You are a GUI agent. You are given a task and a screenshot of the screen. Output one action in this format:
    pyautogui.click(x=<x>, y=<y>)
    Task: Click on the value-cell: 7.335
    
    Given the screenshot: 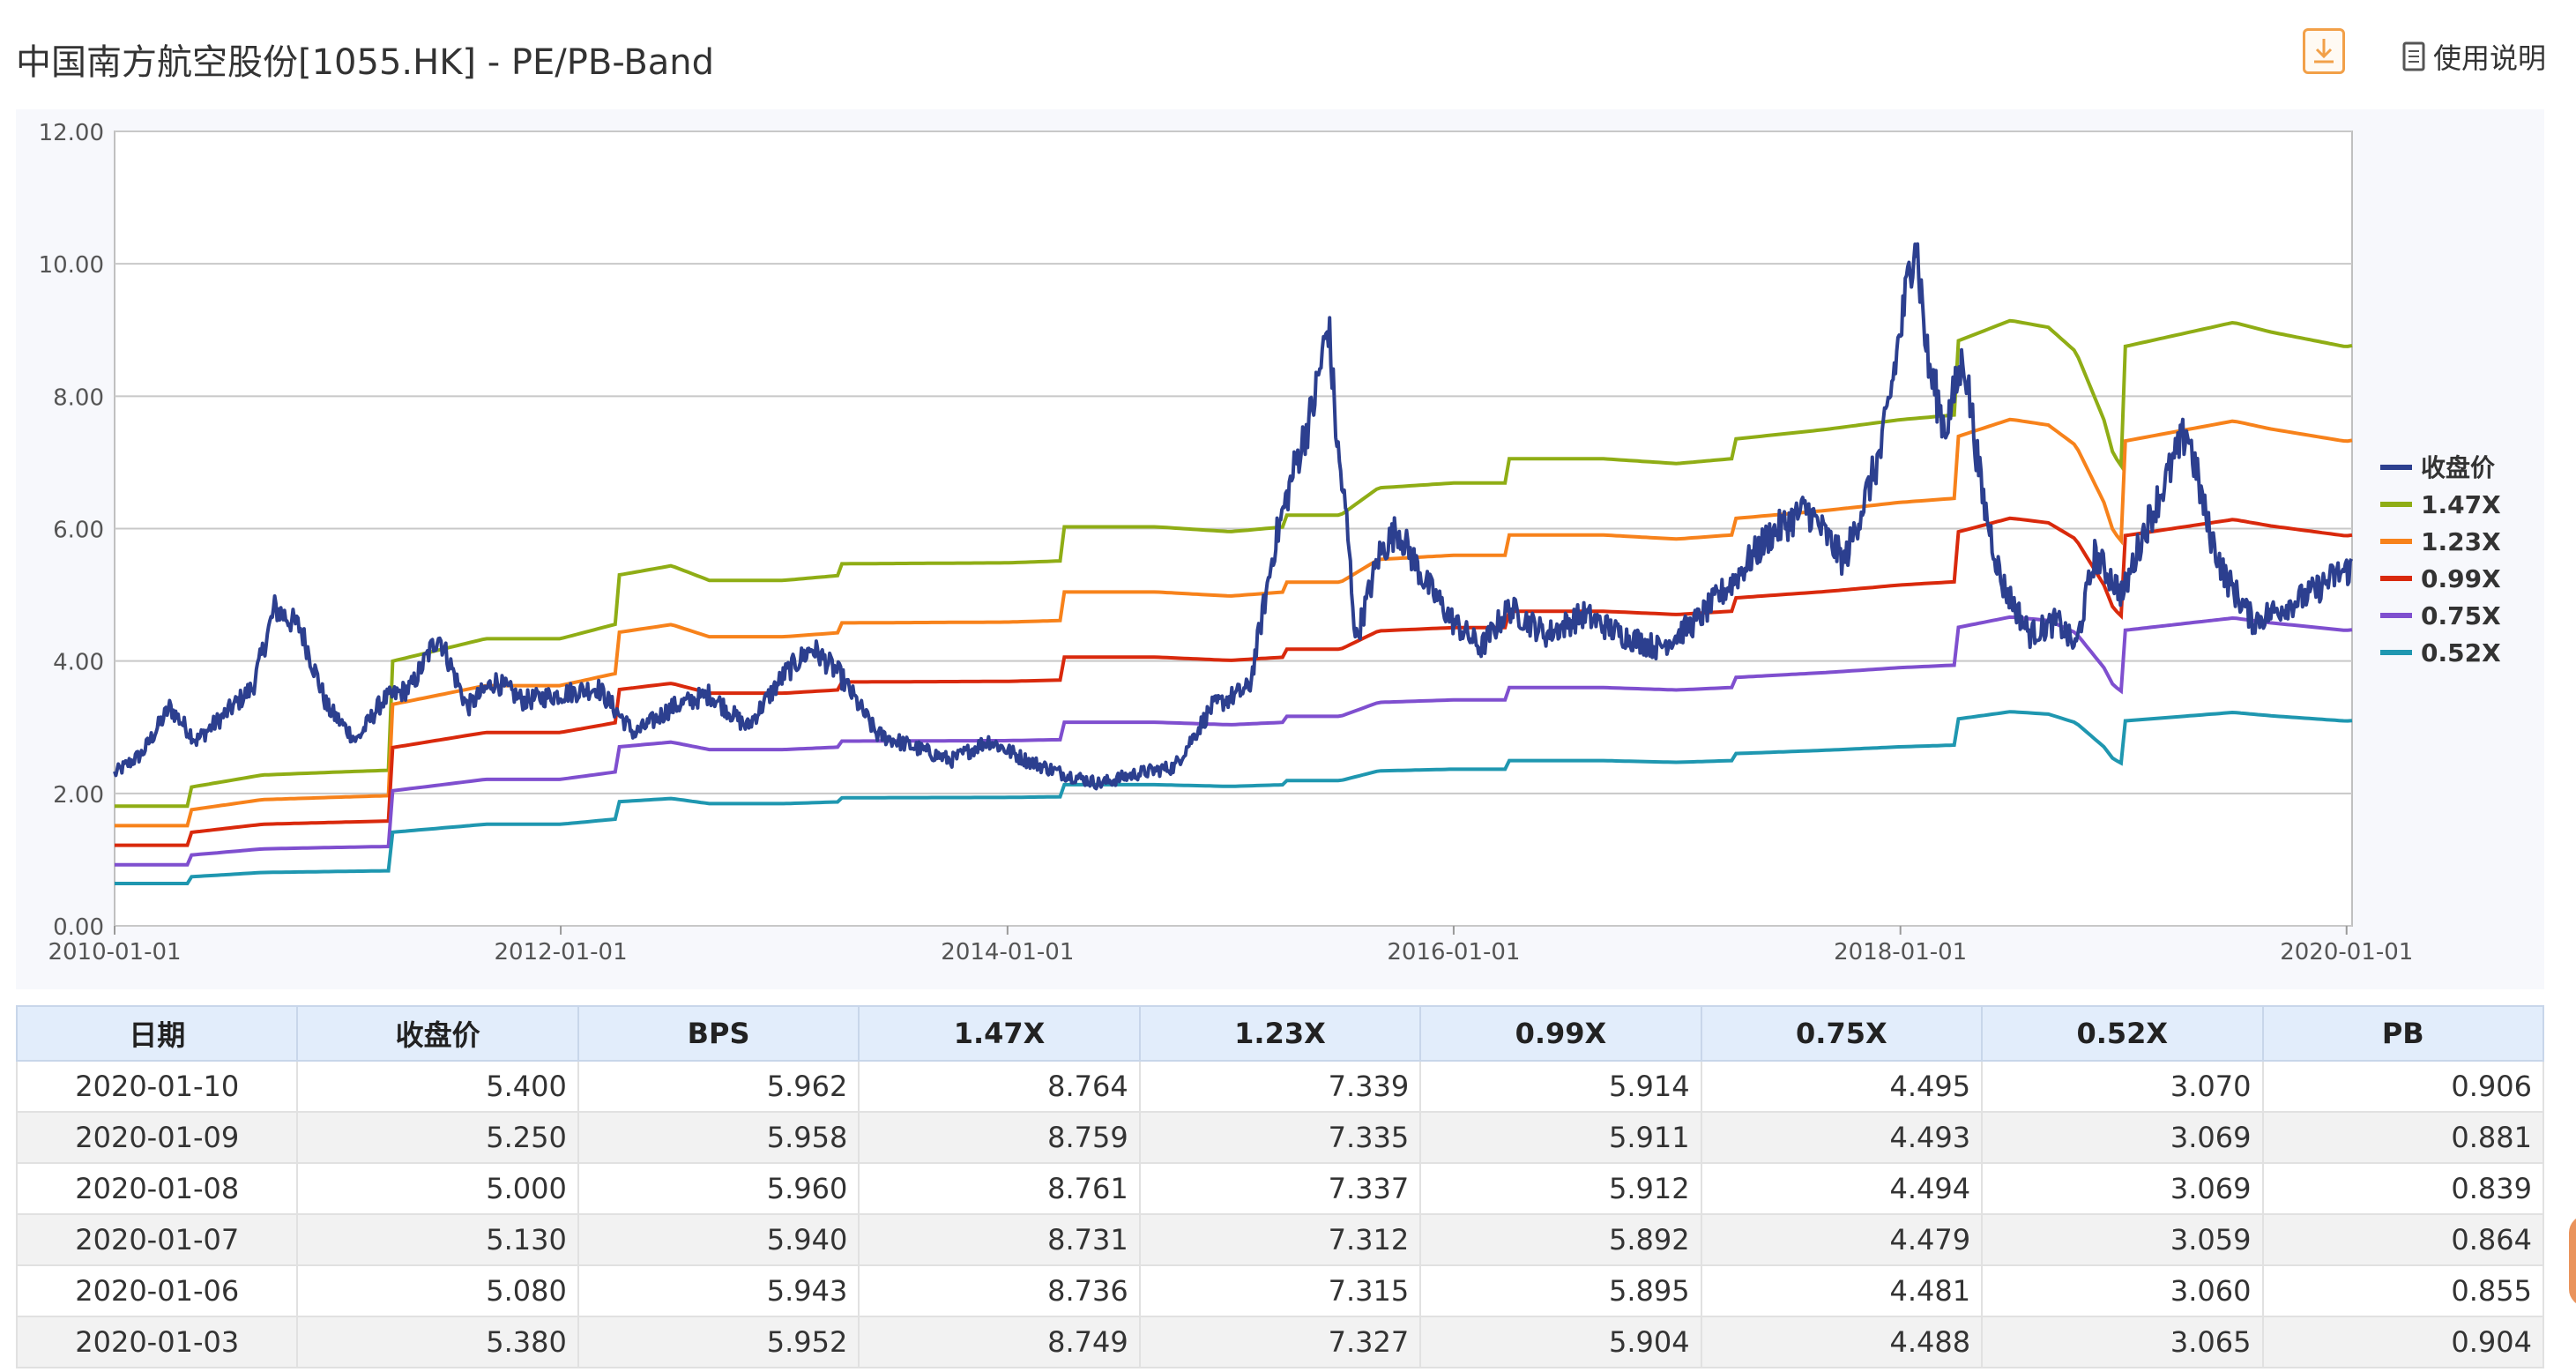 What is the action you would take?
    pyautogui.click(x=1280, y=1138)
    